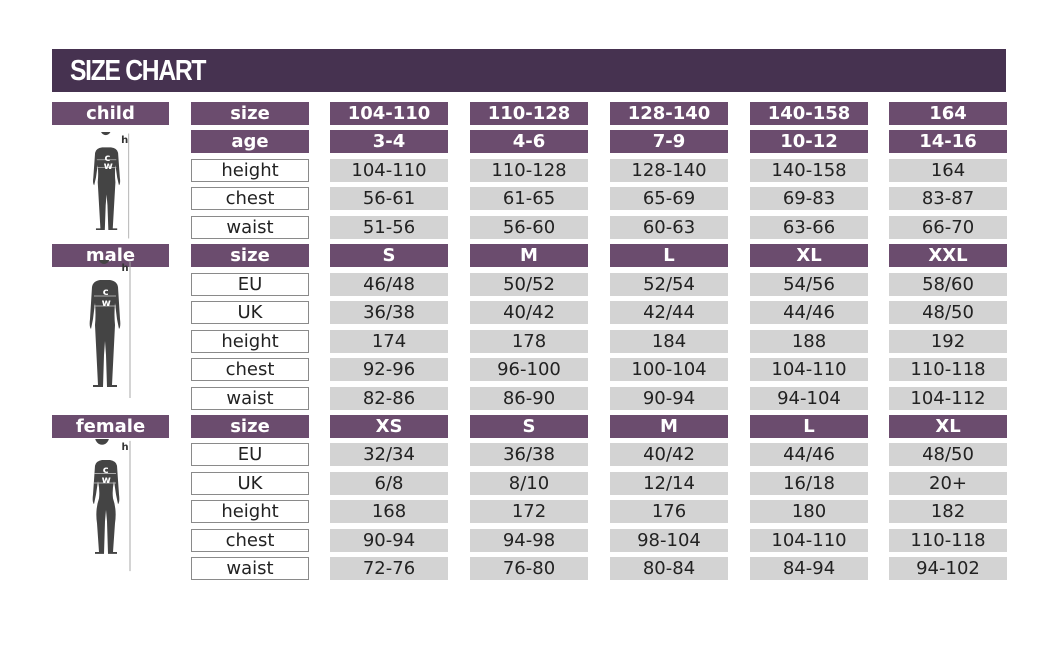  I want to click on size-cell: 65-69, so click(669, 199).